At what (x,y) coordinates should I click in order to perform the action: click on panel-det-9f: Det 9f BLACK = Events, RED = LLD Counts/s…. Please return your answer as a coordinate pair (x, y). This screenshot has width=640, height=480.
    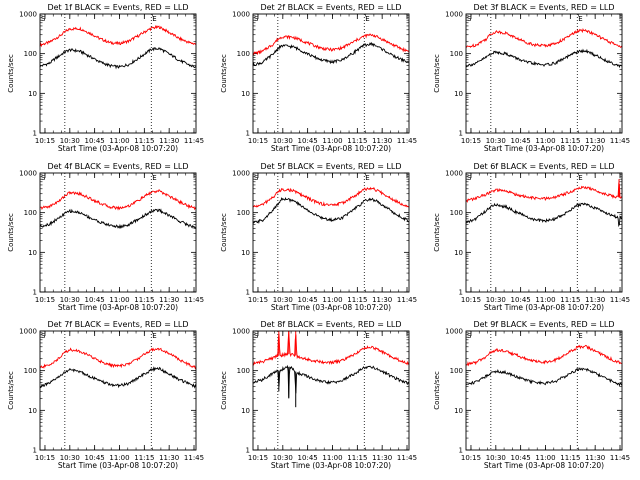
    Looking at the image, I should click on (531, 395).